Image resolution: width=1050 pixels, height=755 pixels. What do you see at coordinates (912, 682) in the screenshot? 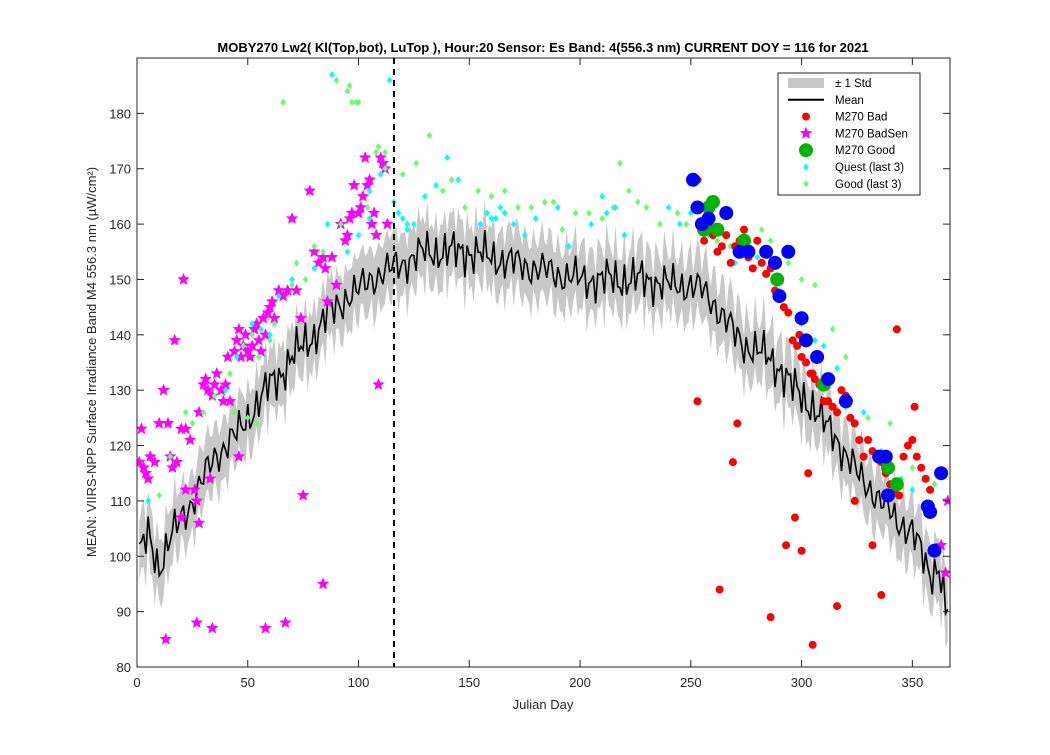
I see `x-tick-label: 350` at bounding box center [912, 682].